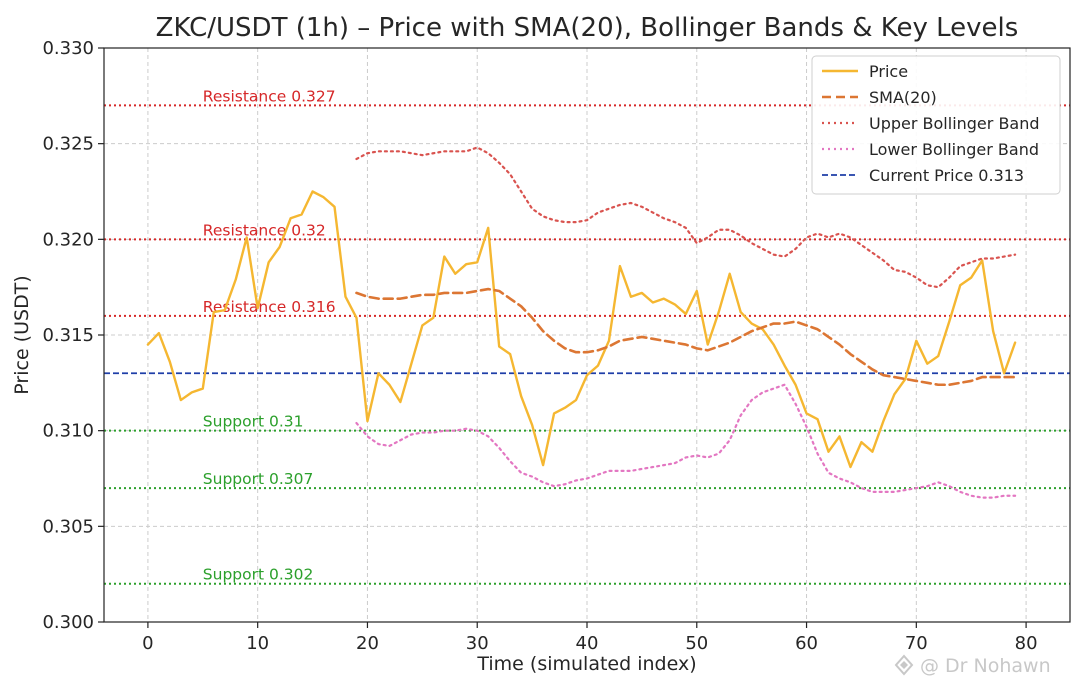  Describe the element at coordinates (258, 575) in the screenshot. I see `support-label-0-302: Support 0.302` at that location.